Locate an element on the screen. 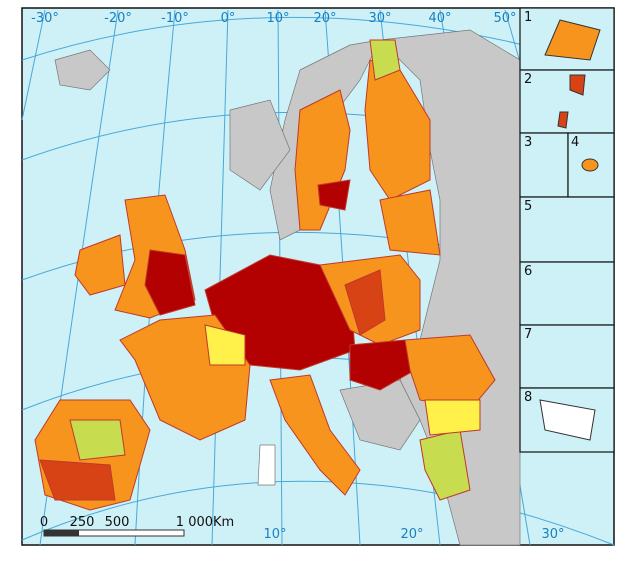  andalucia is located at coordinates (77, 480).